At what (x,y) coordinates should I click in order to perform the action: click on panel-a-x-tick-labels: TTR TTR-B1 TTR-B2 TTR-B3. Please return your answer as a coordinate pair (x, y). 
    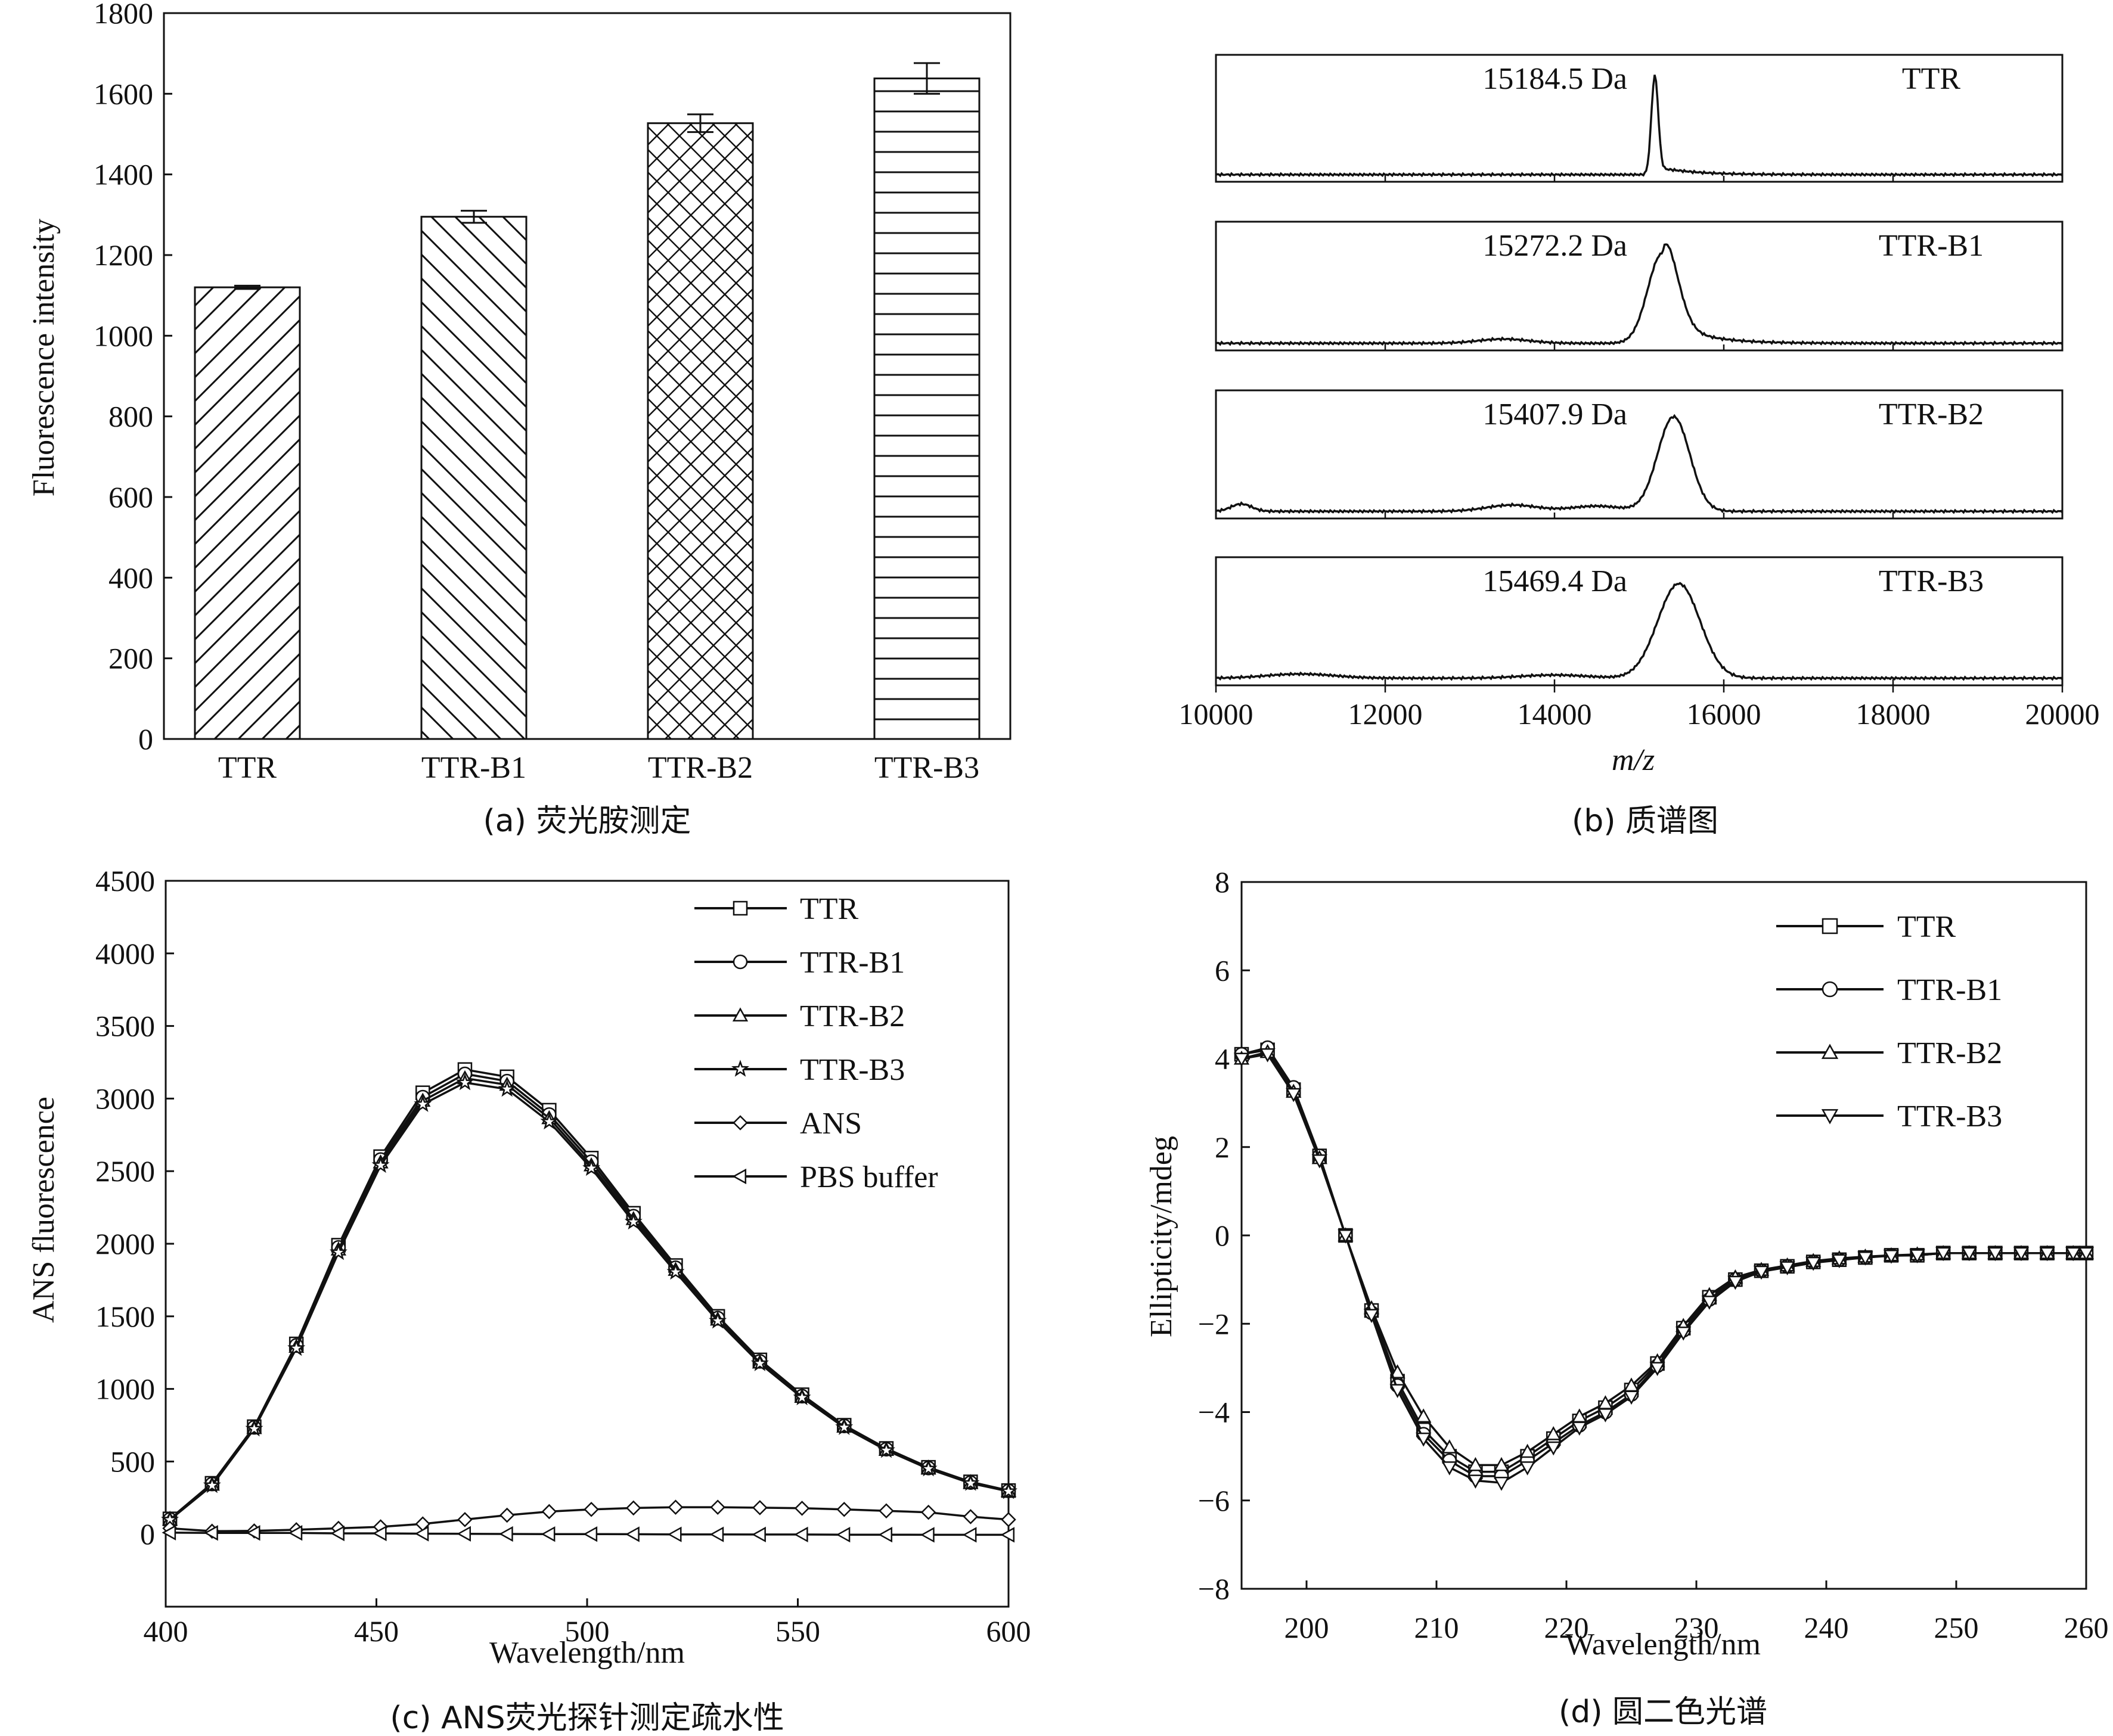
    Looking at the image, I should click on (598, 768).